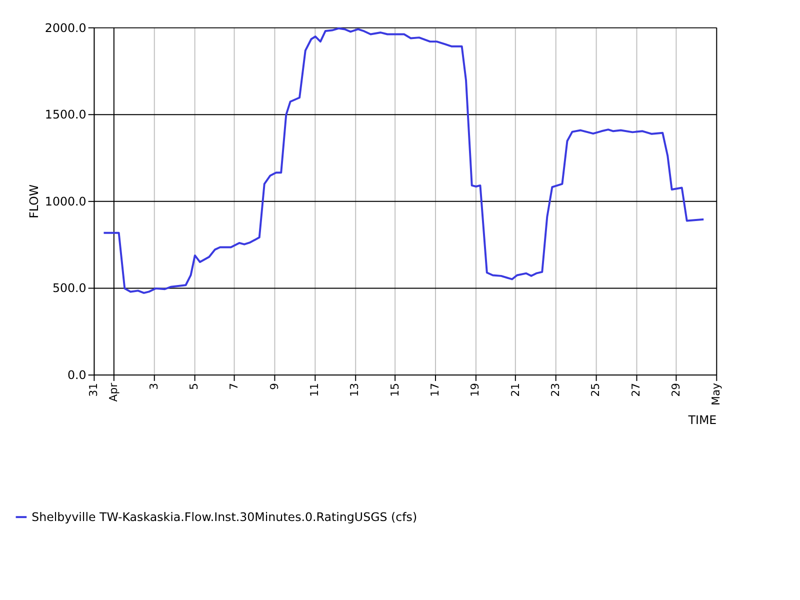  What do you see at coordinates (33, 201) in the screenshot?
I see `y-axis-title: FLOW` at bounding box center [33, 201].